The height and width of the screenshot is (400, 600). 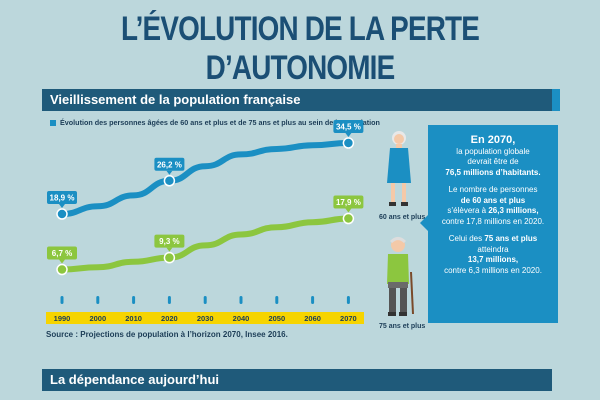 I want to click on figure-label-60: 60 ans et plus, so click(x=402, y=217).